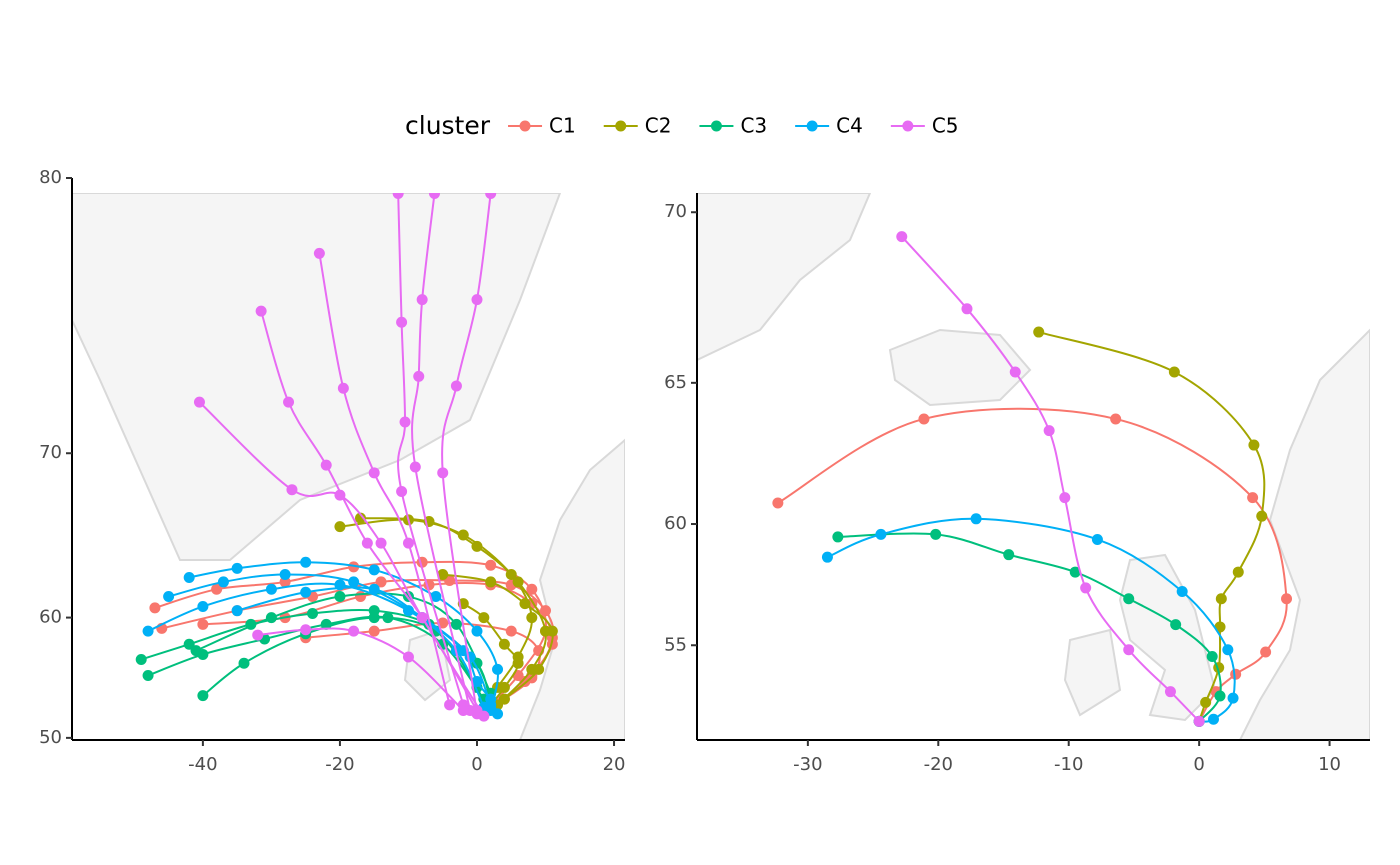 This screenshot has height=865, width=1400. Describe the element at coordinates (938, 764) in the screenshot. I see `x-tick-label: -20` at that location.